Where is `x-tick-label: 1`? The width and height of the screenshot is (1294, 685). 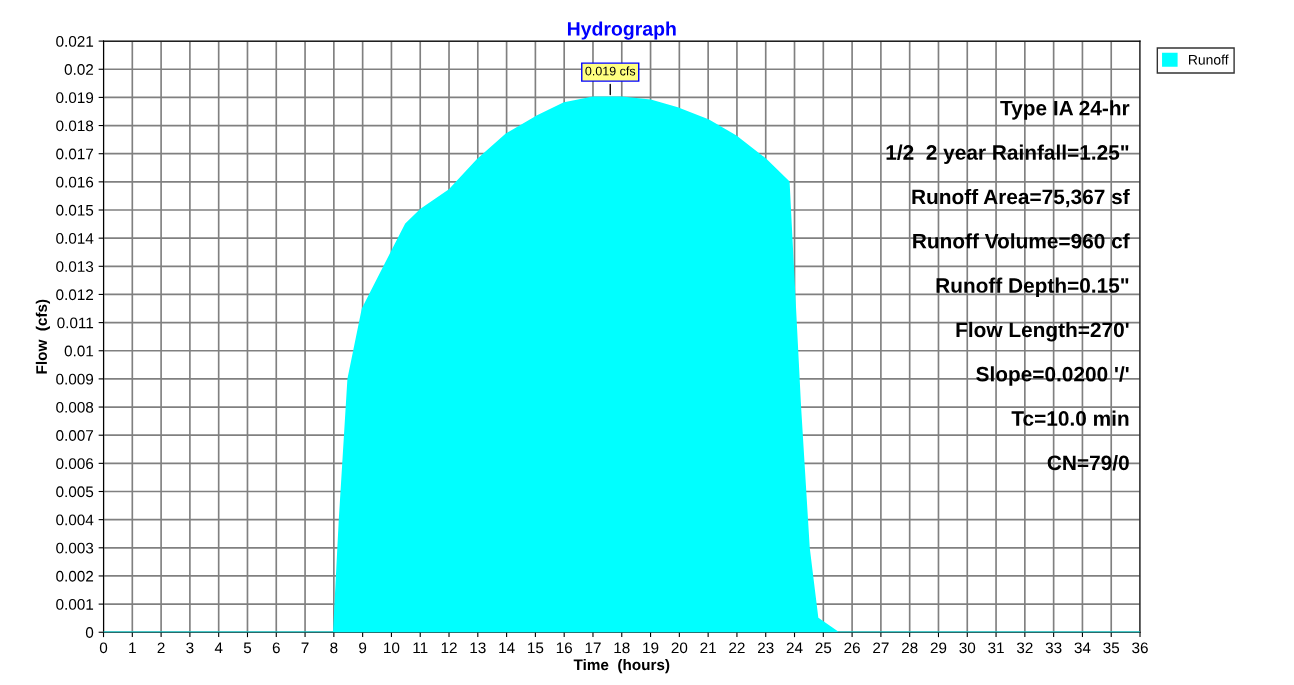 x-tick-label: 1 is located at coordinates (132, 648).